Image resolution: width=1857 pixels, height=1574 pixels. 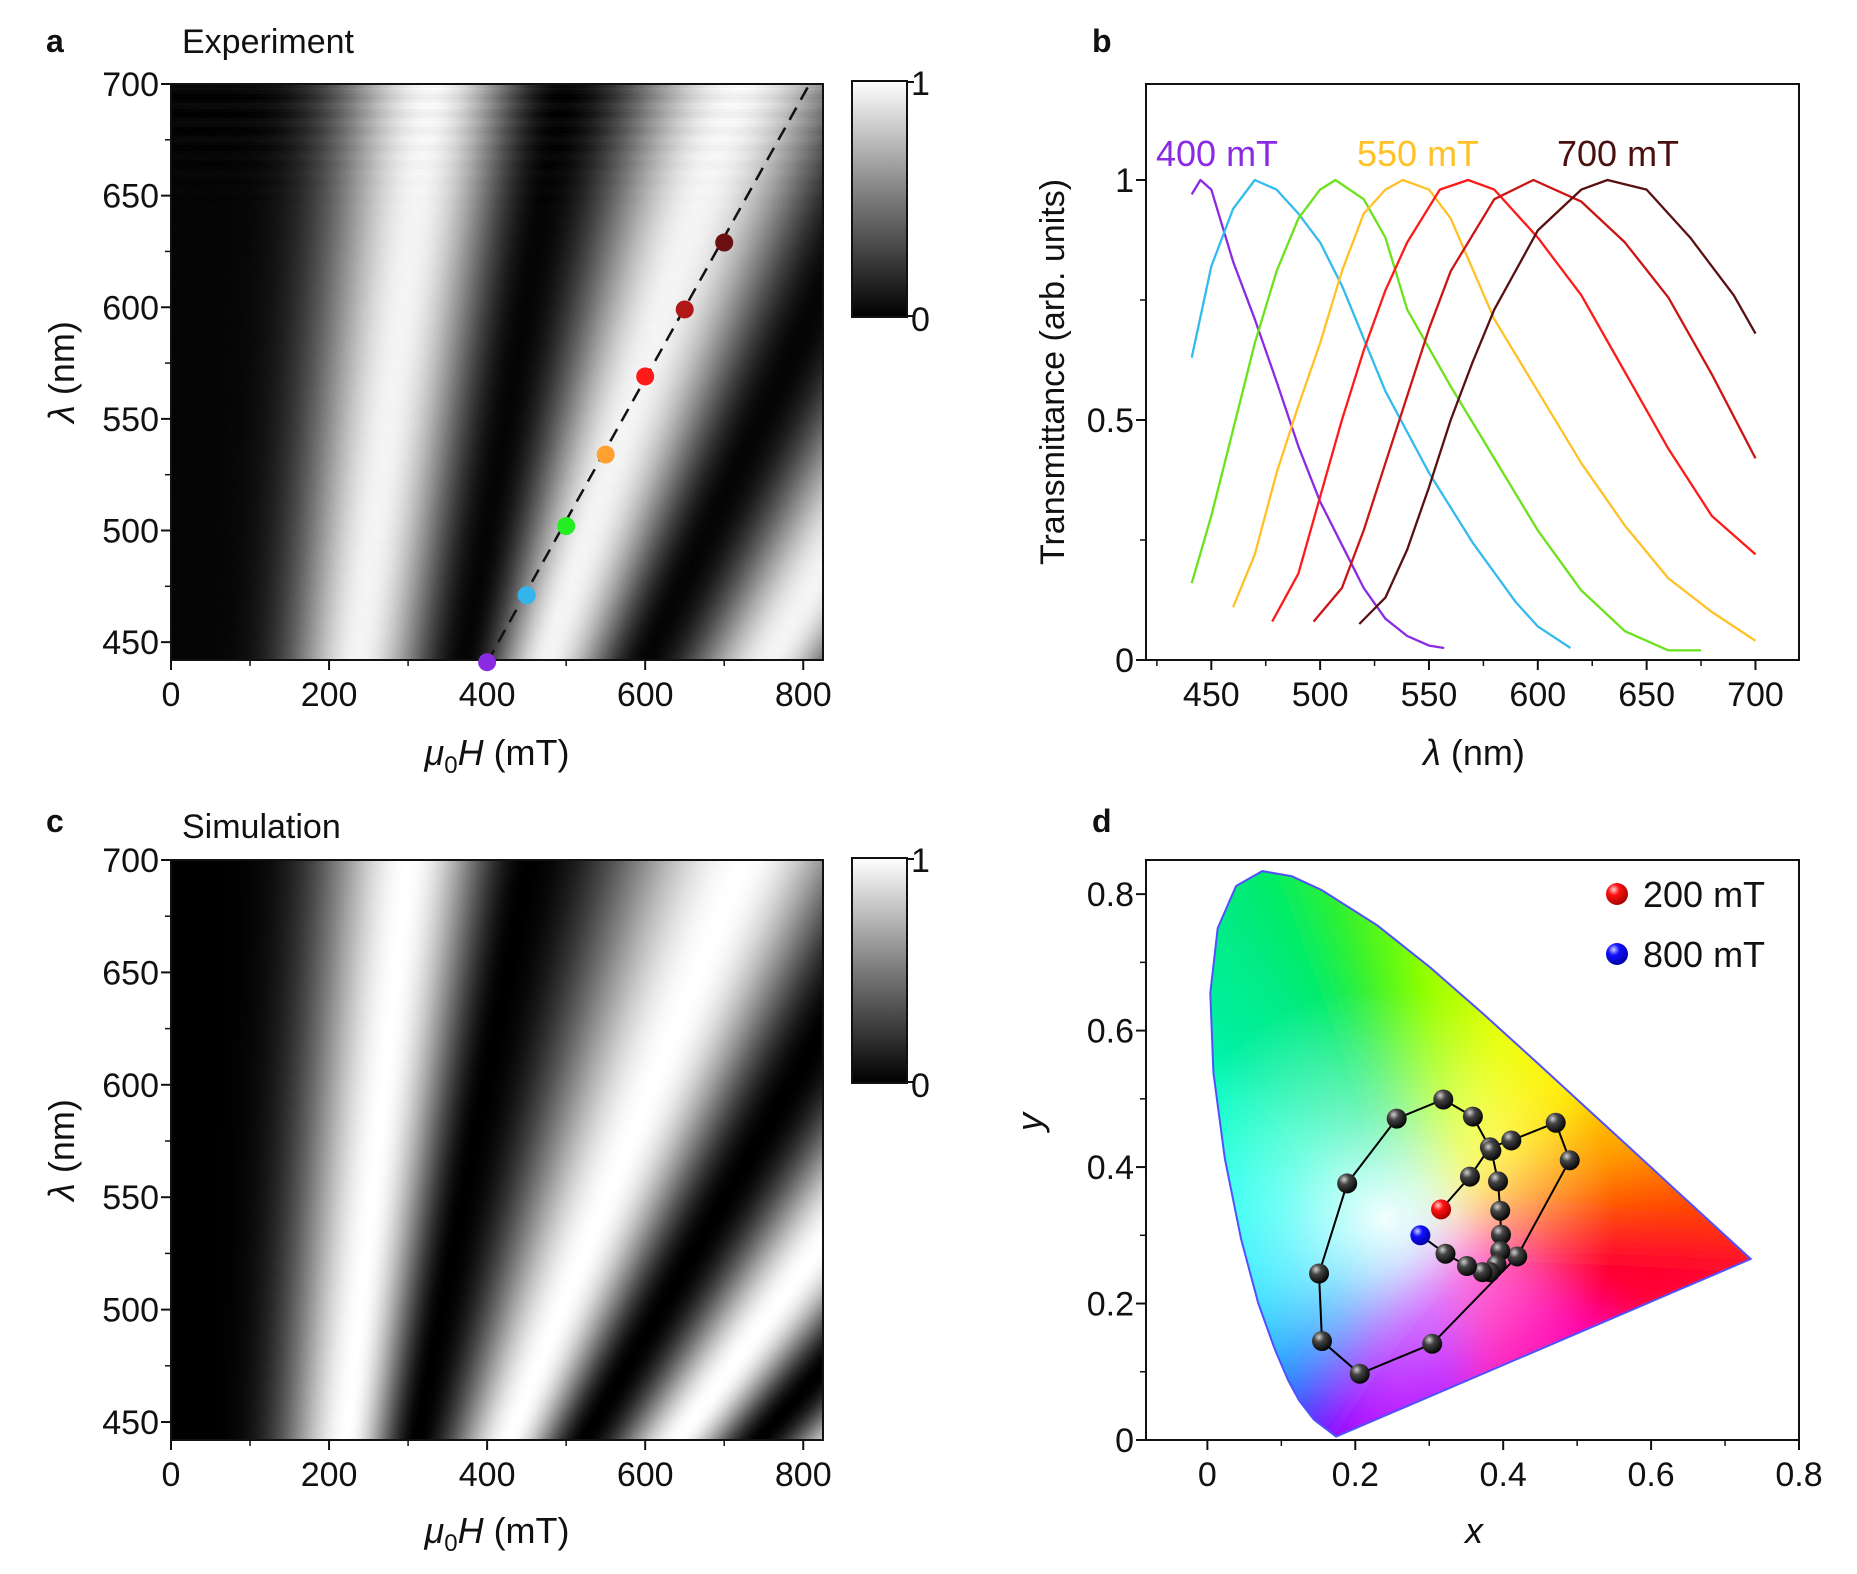 I want to click on panel-b-ylabel: Transmittance (arb. units), so click(x=1053, y=372).